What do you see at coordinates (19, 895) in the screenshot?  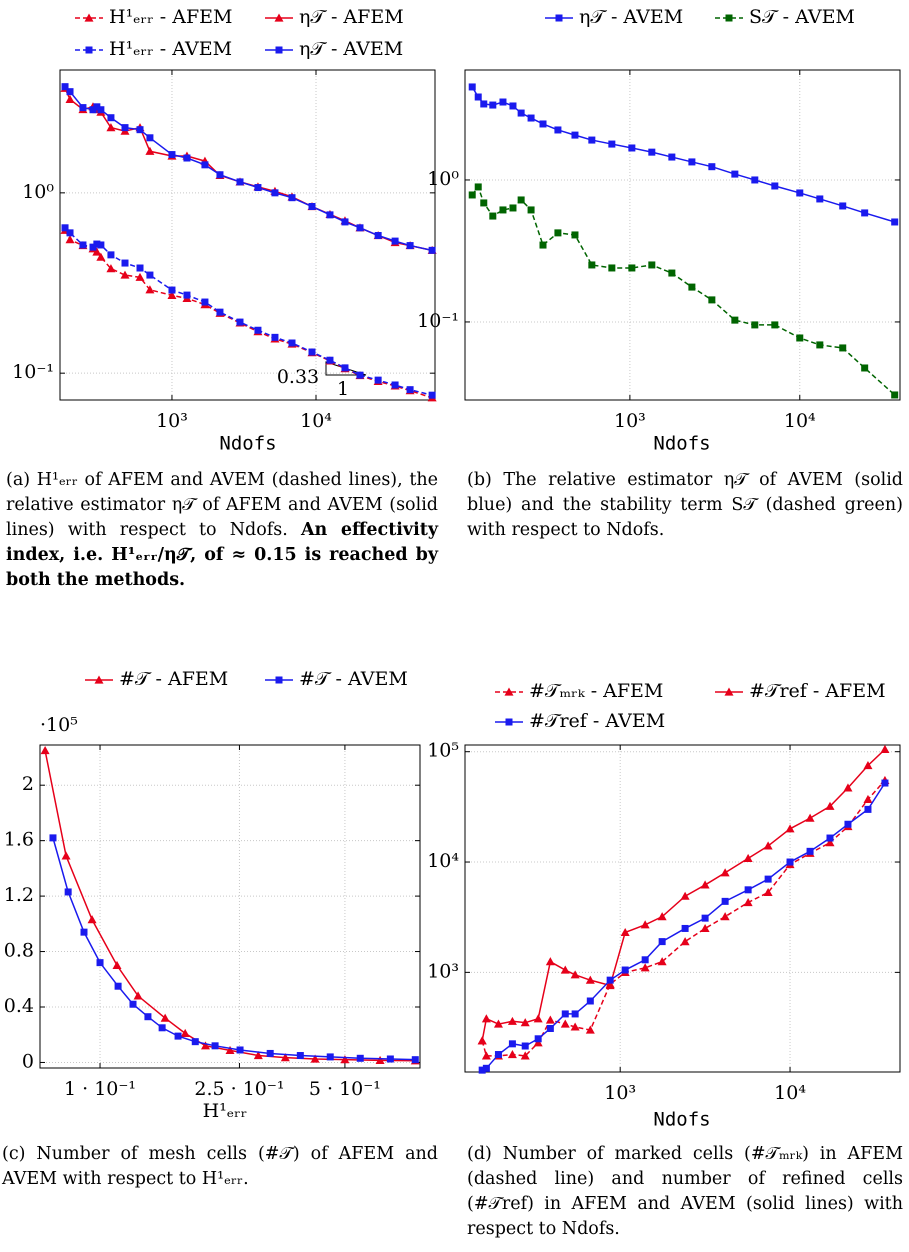 I see `y-tick-label: 1.2` at bounding box center [19, 895].